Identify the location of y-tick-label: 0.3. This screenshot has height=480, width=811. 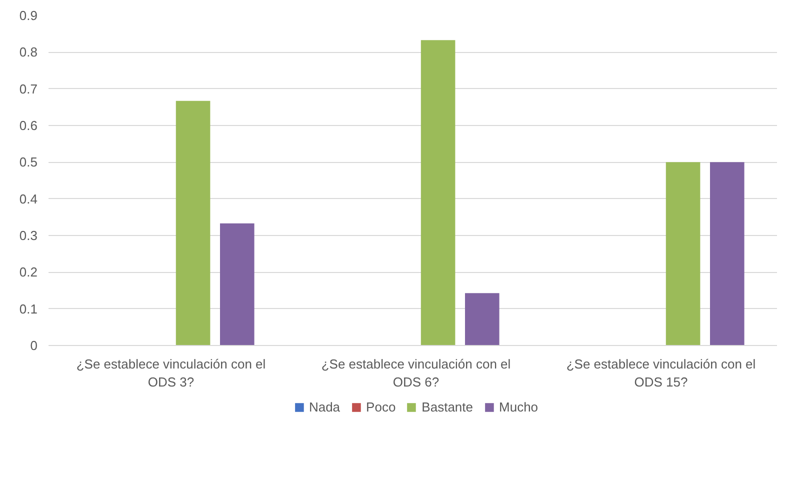
(28, 235).